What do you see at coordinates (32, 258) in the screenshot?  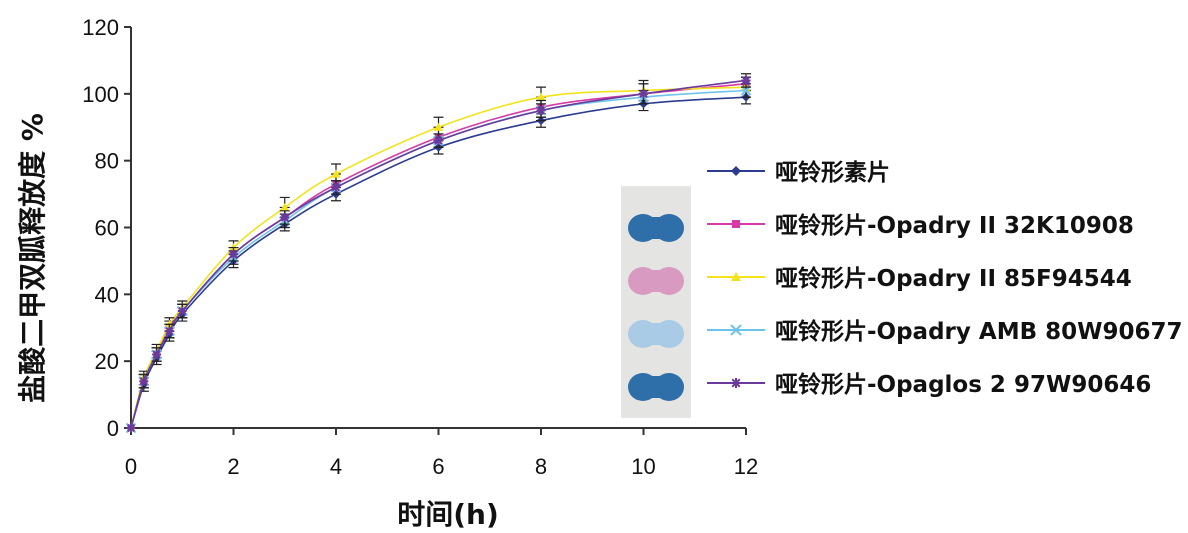 I see `y-axis-title: 盐酸二甲双胍释放度 %` at bounding box center [32, 258].